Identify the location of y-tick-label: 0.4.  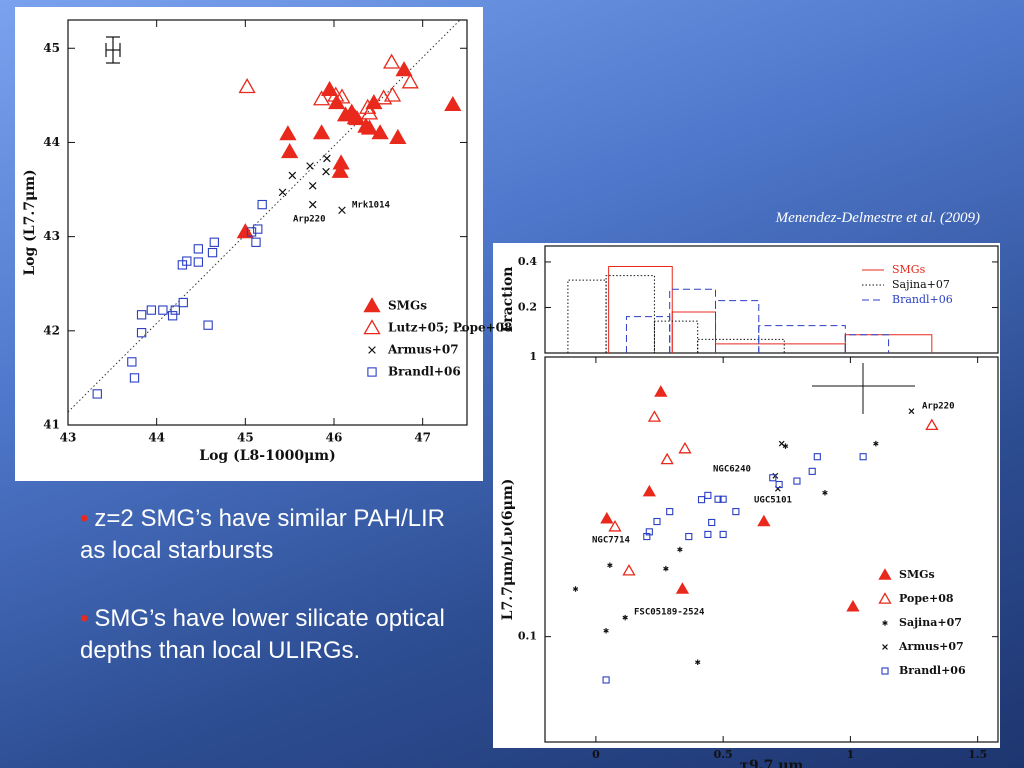
(527, 261).